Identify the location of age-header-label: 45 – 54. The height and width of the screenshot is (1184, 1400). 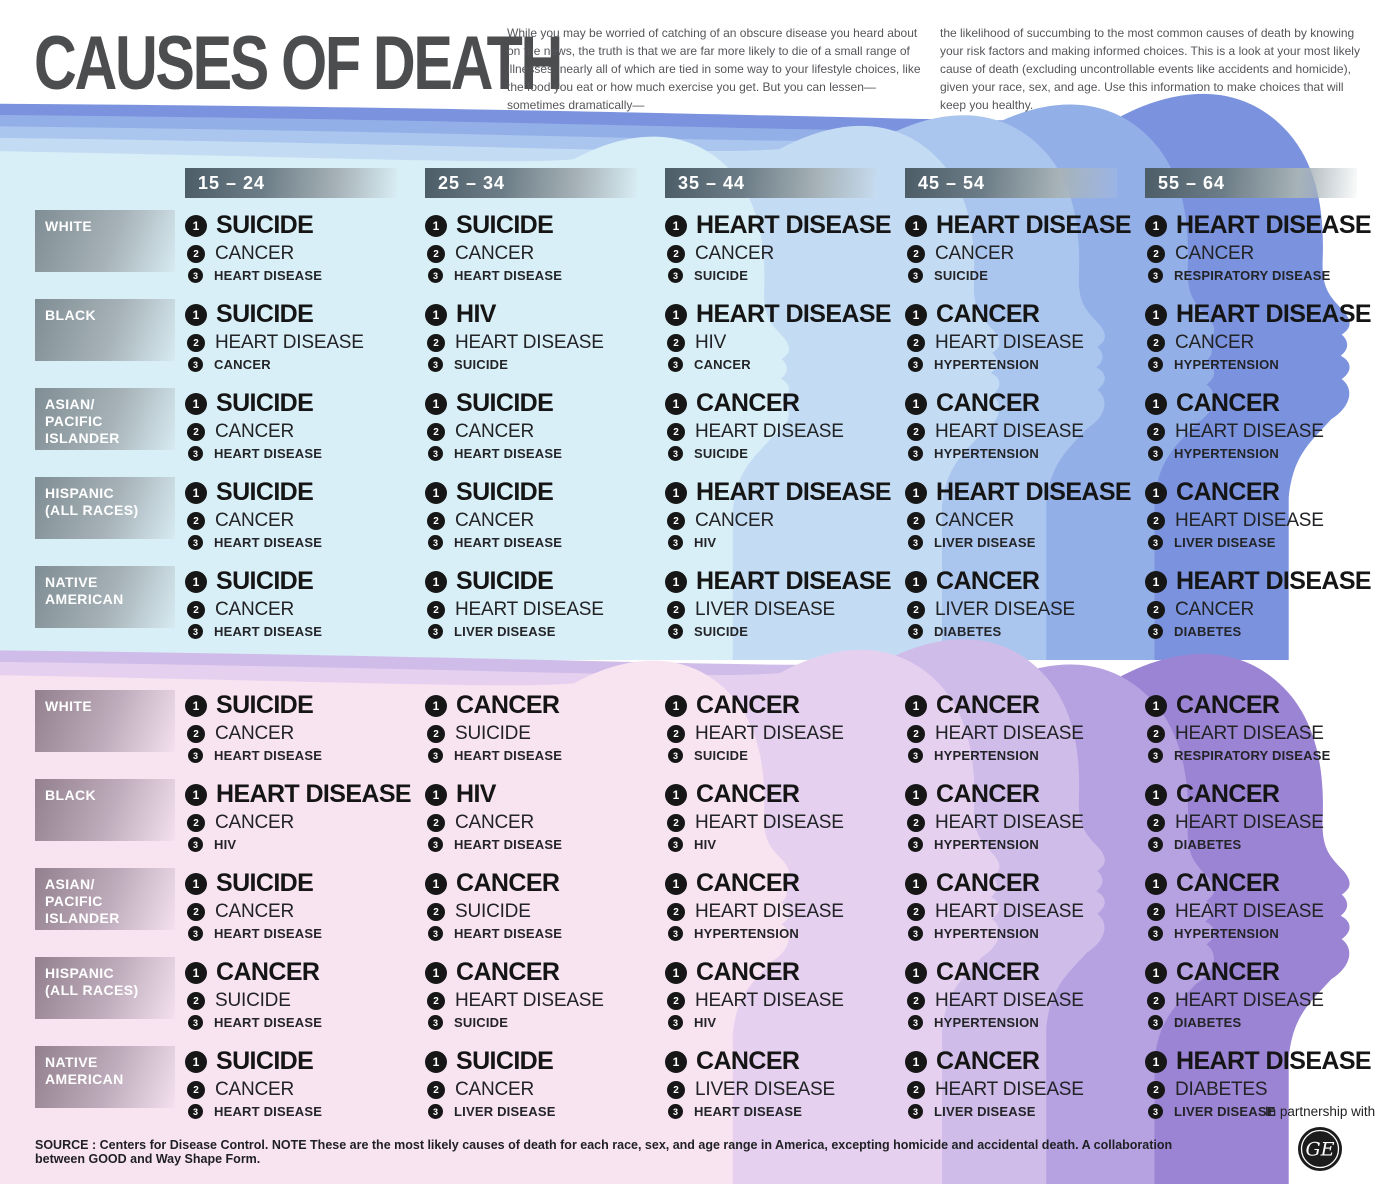
(952, 182).